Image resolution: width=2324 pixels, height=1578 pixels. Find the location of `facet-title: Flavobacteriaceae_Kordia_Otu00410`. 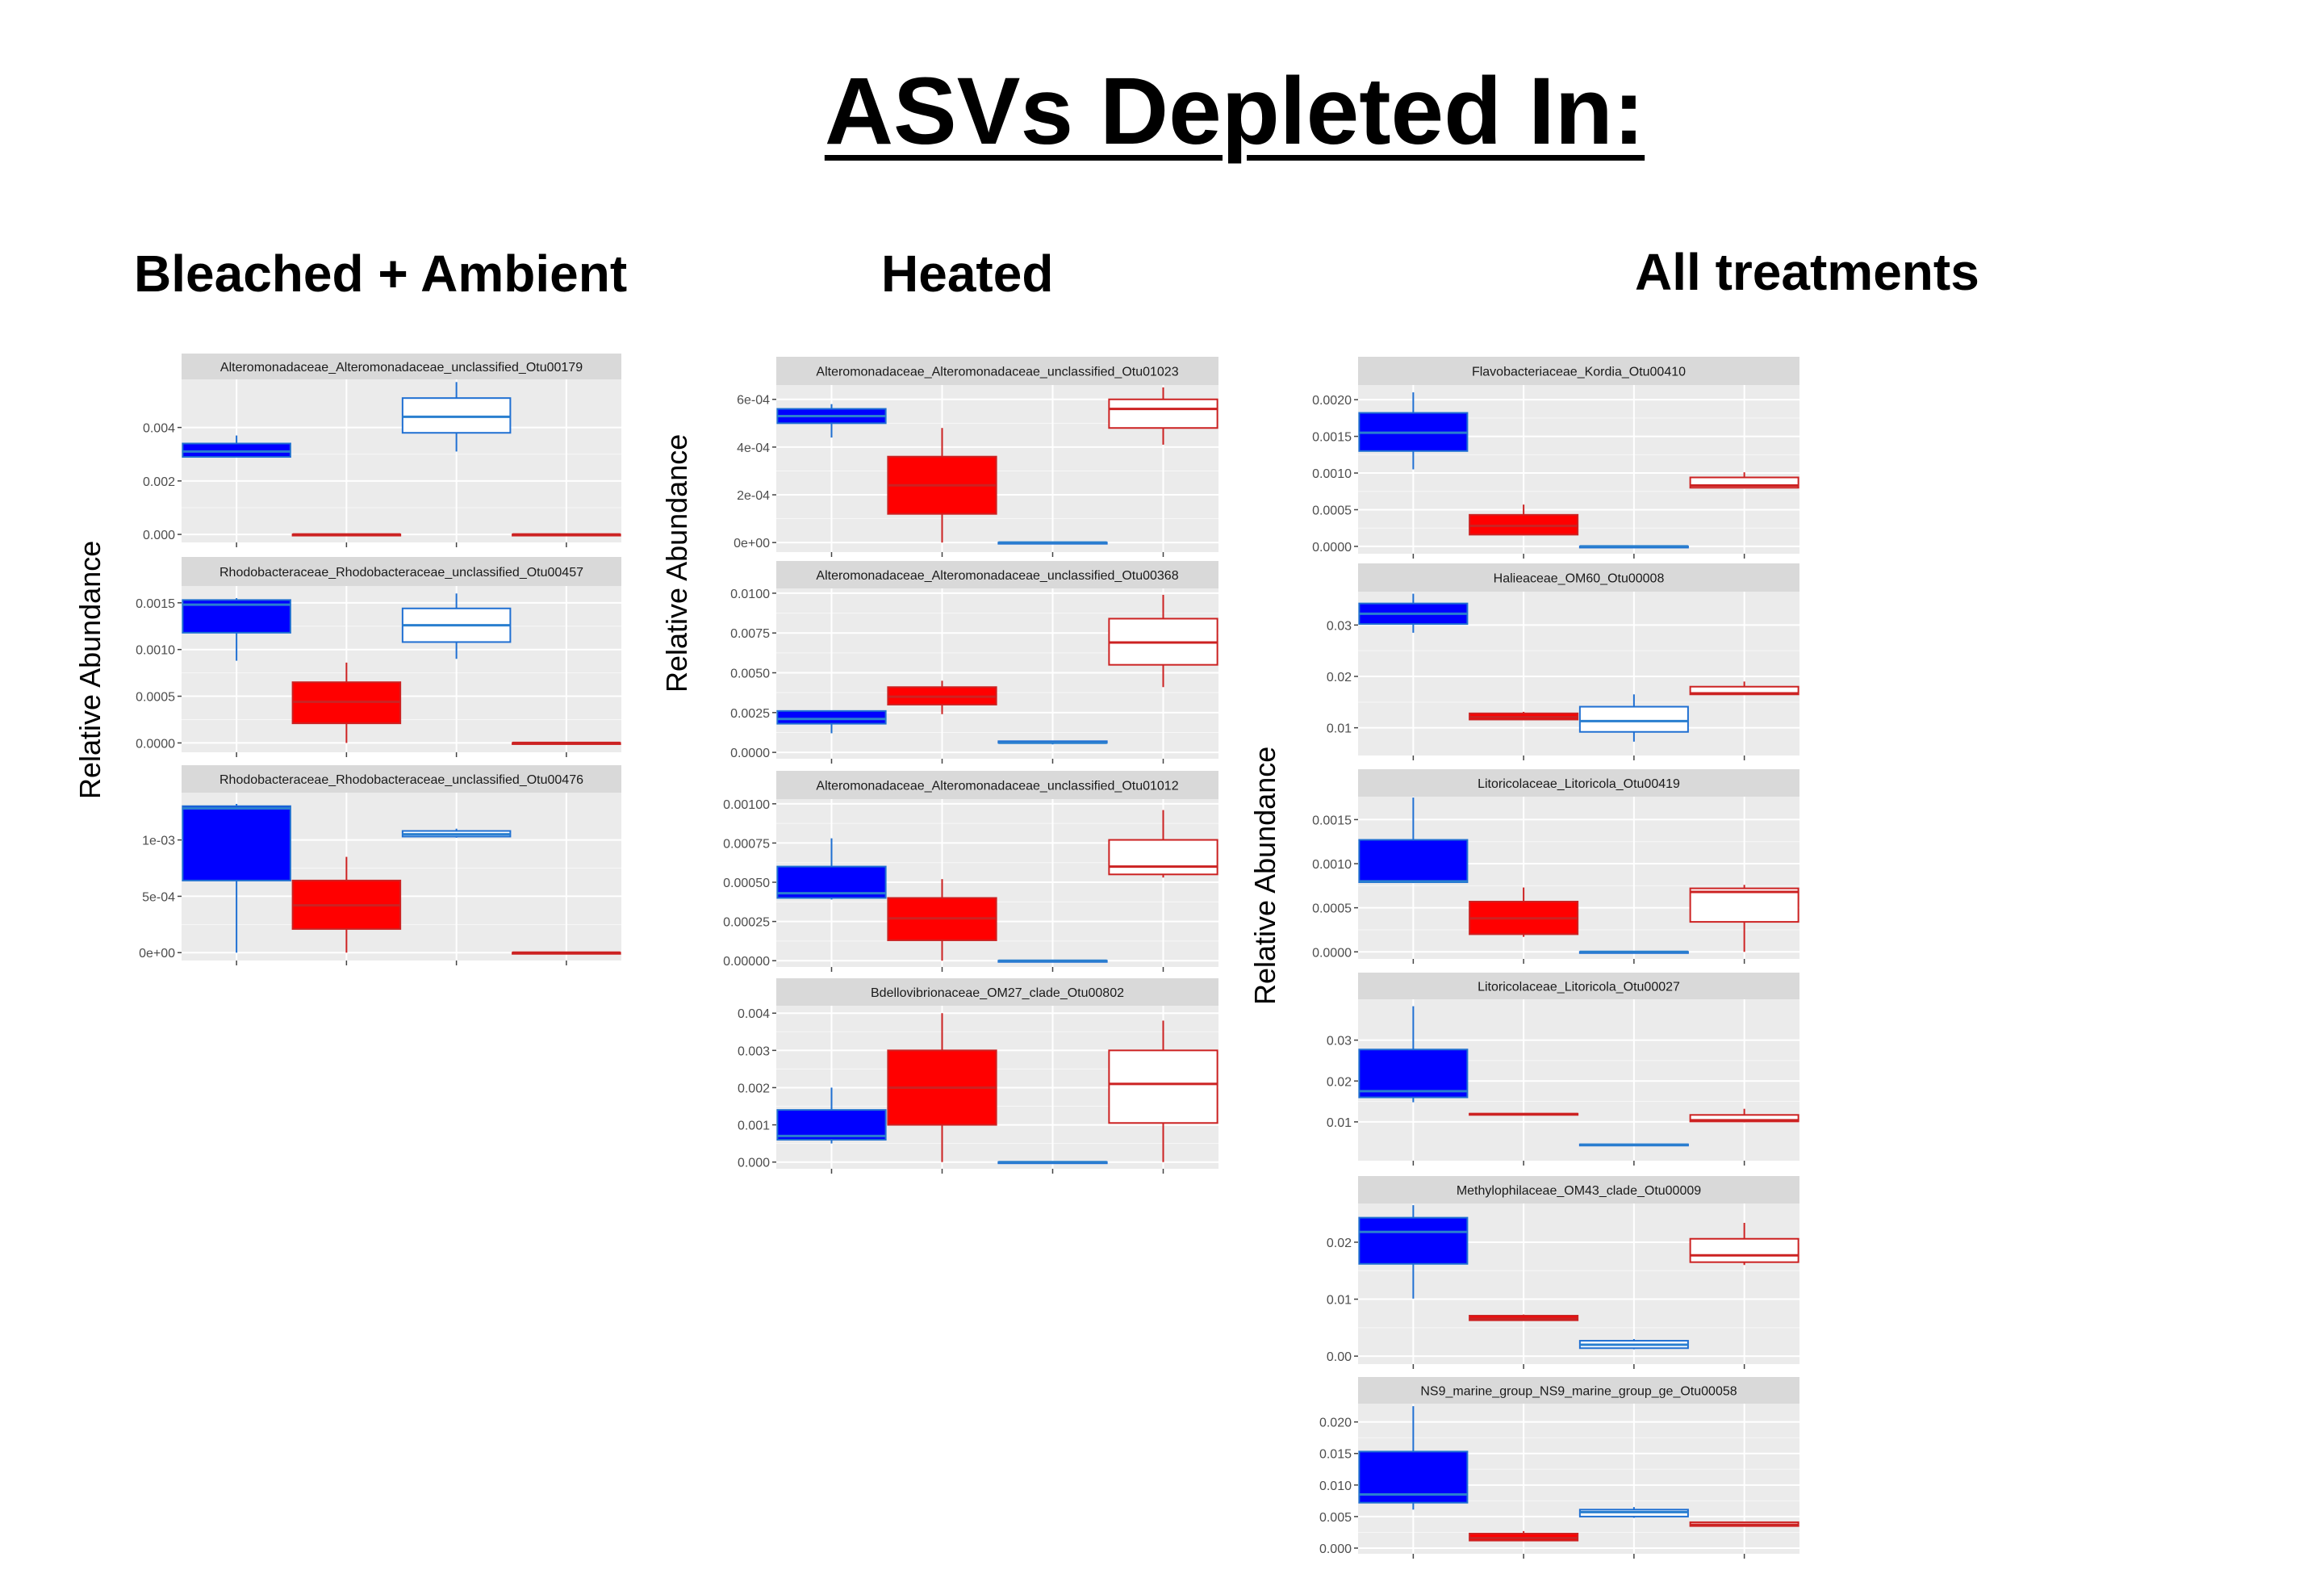

facet-title: Flavobacteriaceae_Kordia_Otu00410 is located at coordinates (1579, 372).